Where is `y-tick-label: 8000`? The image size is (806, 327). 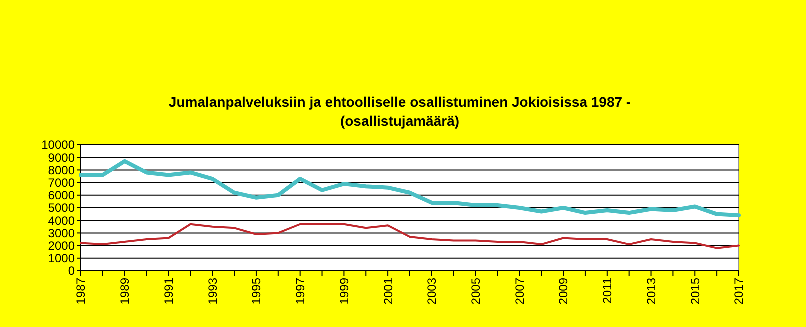
y-tick-label: 8000 is located at coordinates (62, 170).